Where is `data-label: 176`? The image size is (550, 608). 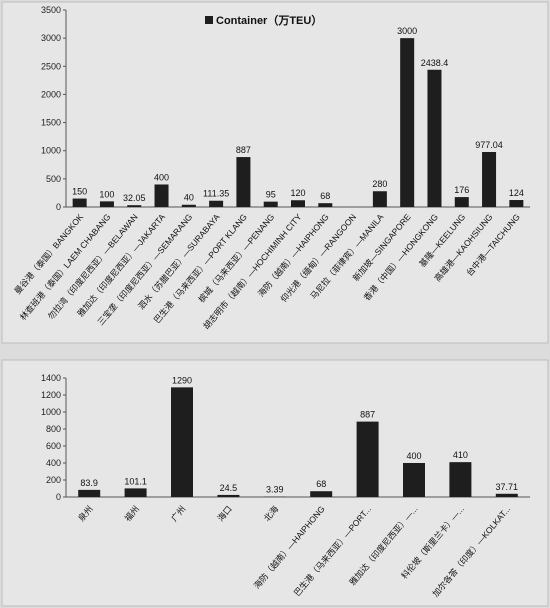 data-label: 176 is located at coordinates (461, 190).